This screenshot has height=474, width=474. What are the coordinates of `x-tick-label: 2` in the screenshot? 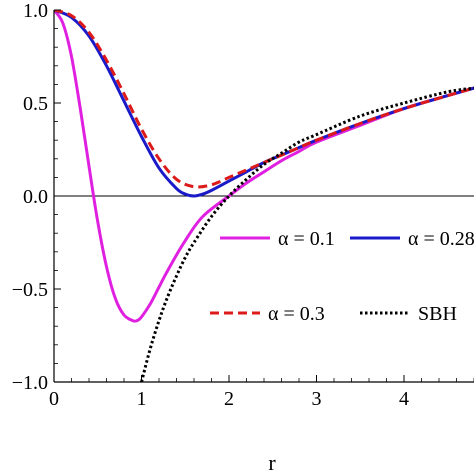 It's located at (229, 399).